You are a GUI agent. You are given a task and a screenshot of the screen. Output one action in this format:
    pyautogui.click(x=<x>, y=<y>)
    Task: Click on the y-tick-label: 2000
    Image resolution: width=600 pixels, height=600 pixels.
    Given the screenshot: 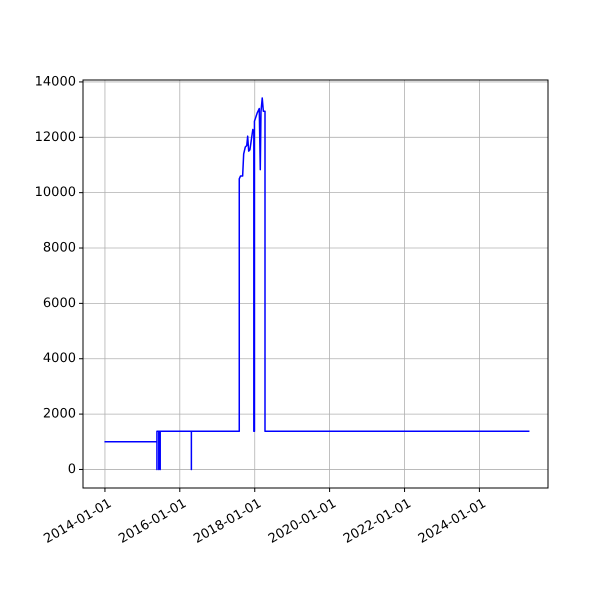 What is the action you would take?
    pyautogui.click(x=59, y=414)
    